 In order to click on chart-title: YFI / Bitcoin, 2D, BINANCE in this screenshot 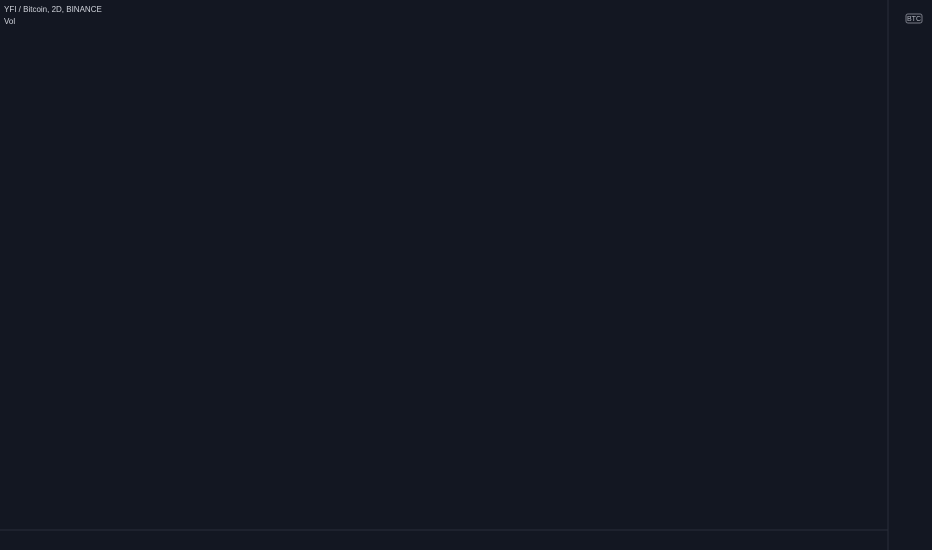, I will do `click(53, 9)`.